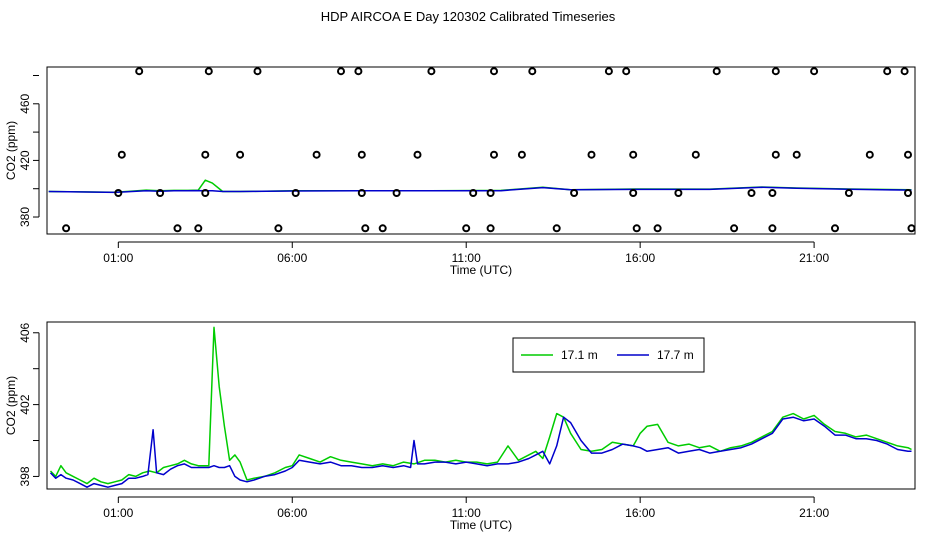 The height and width of the screenshot is (540, 936). What do you see at coordinates (675, 355) in the screenshot?
I see `legend-entry: 17.7 m` at bounding box center [675, 355].